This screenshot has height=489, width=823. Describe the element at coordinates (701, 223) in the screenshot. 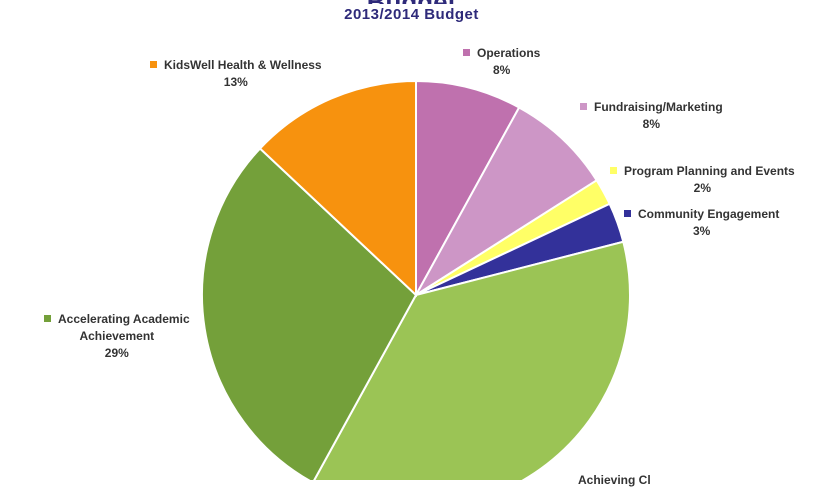

I see `slice-label-community-engagement: Community Engagement 3%` at that location.